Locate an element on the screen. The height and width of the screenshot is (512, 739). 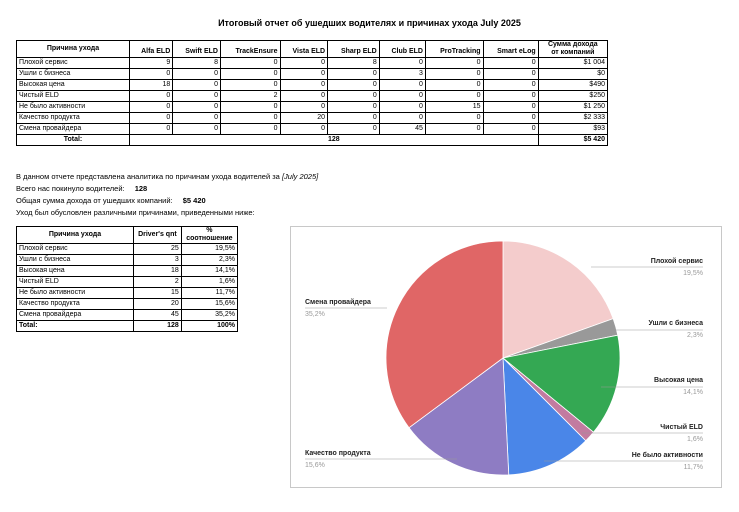
summary-line-drivers: Всего нас покинуло водителей: 128 is located at coordinates (81, 188).